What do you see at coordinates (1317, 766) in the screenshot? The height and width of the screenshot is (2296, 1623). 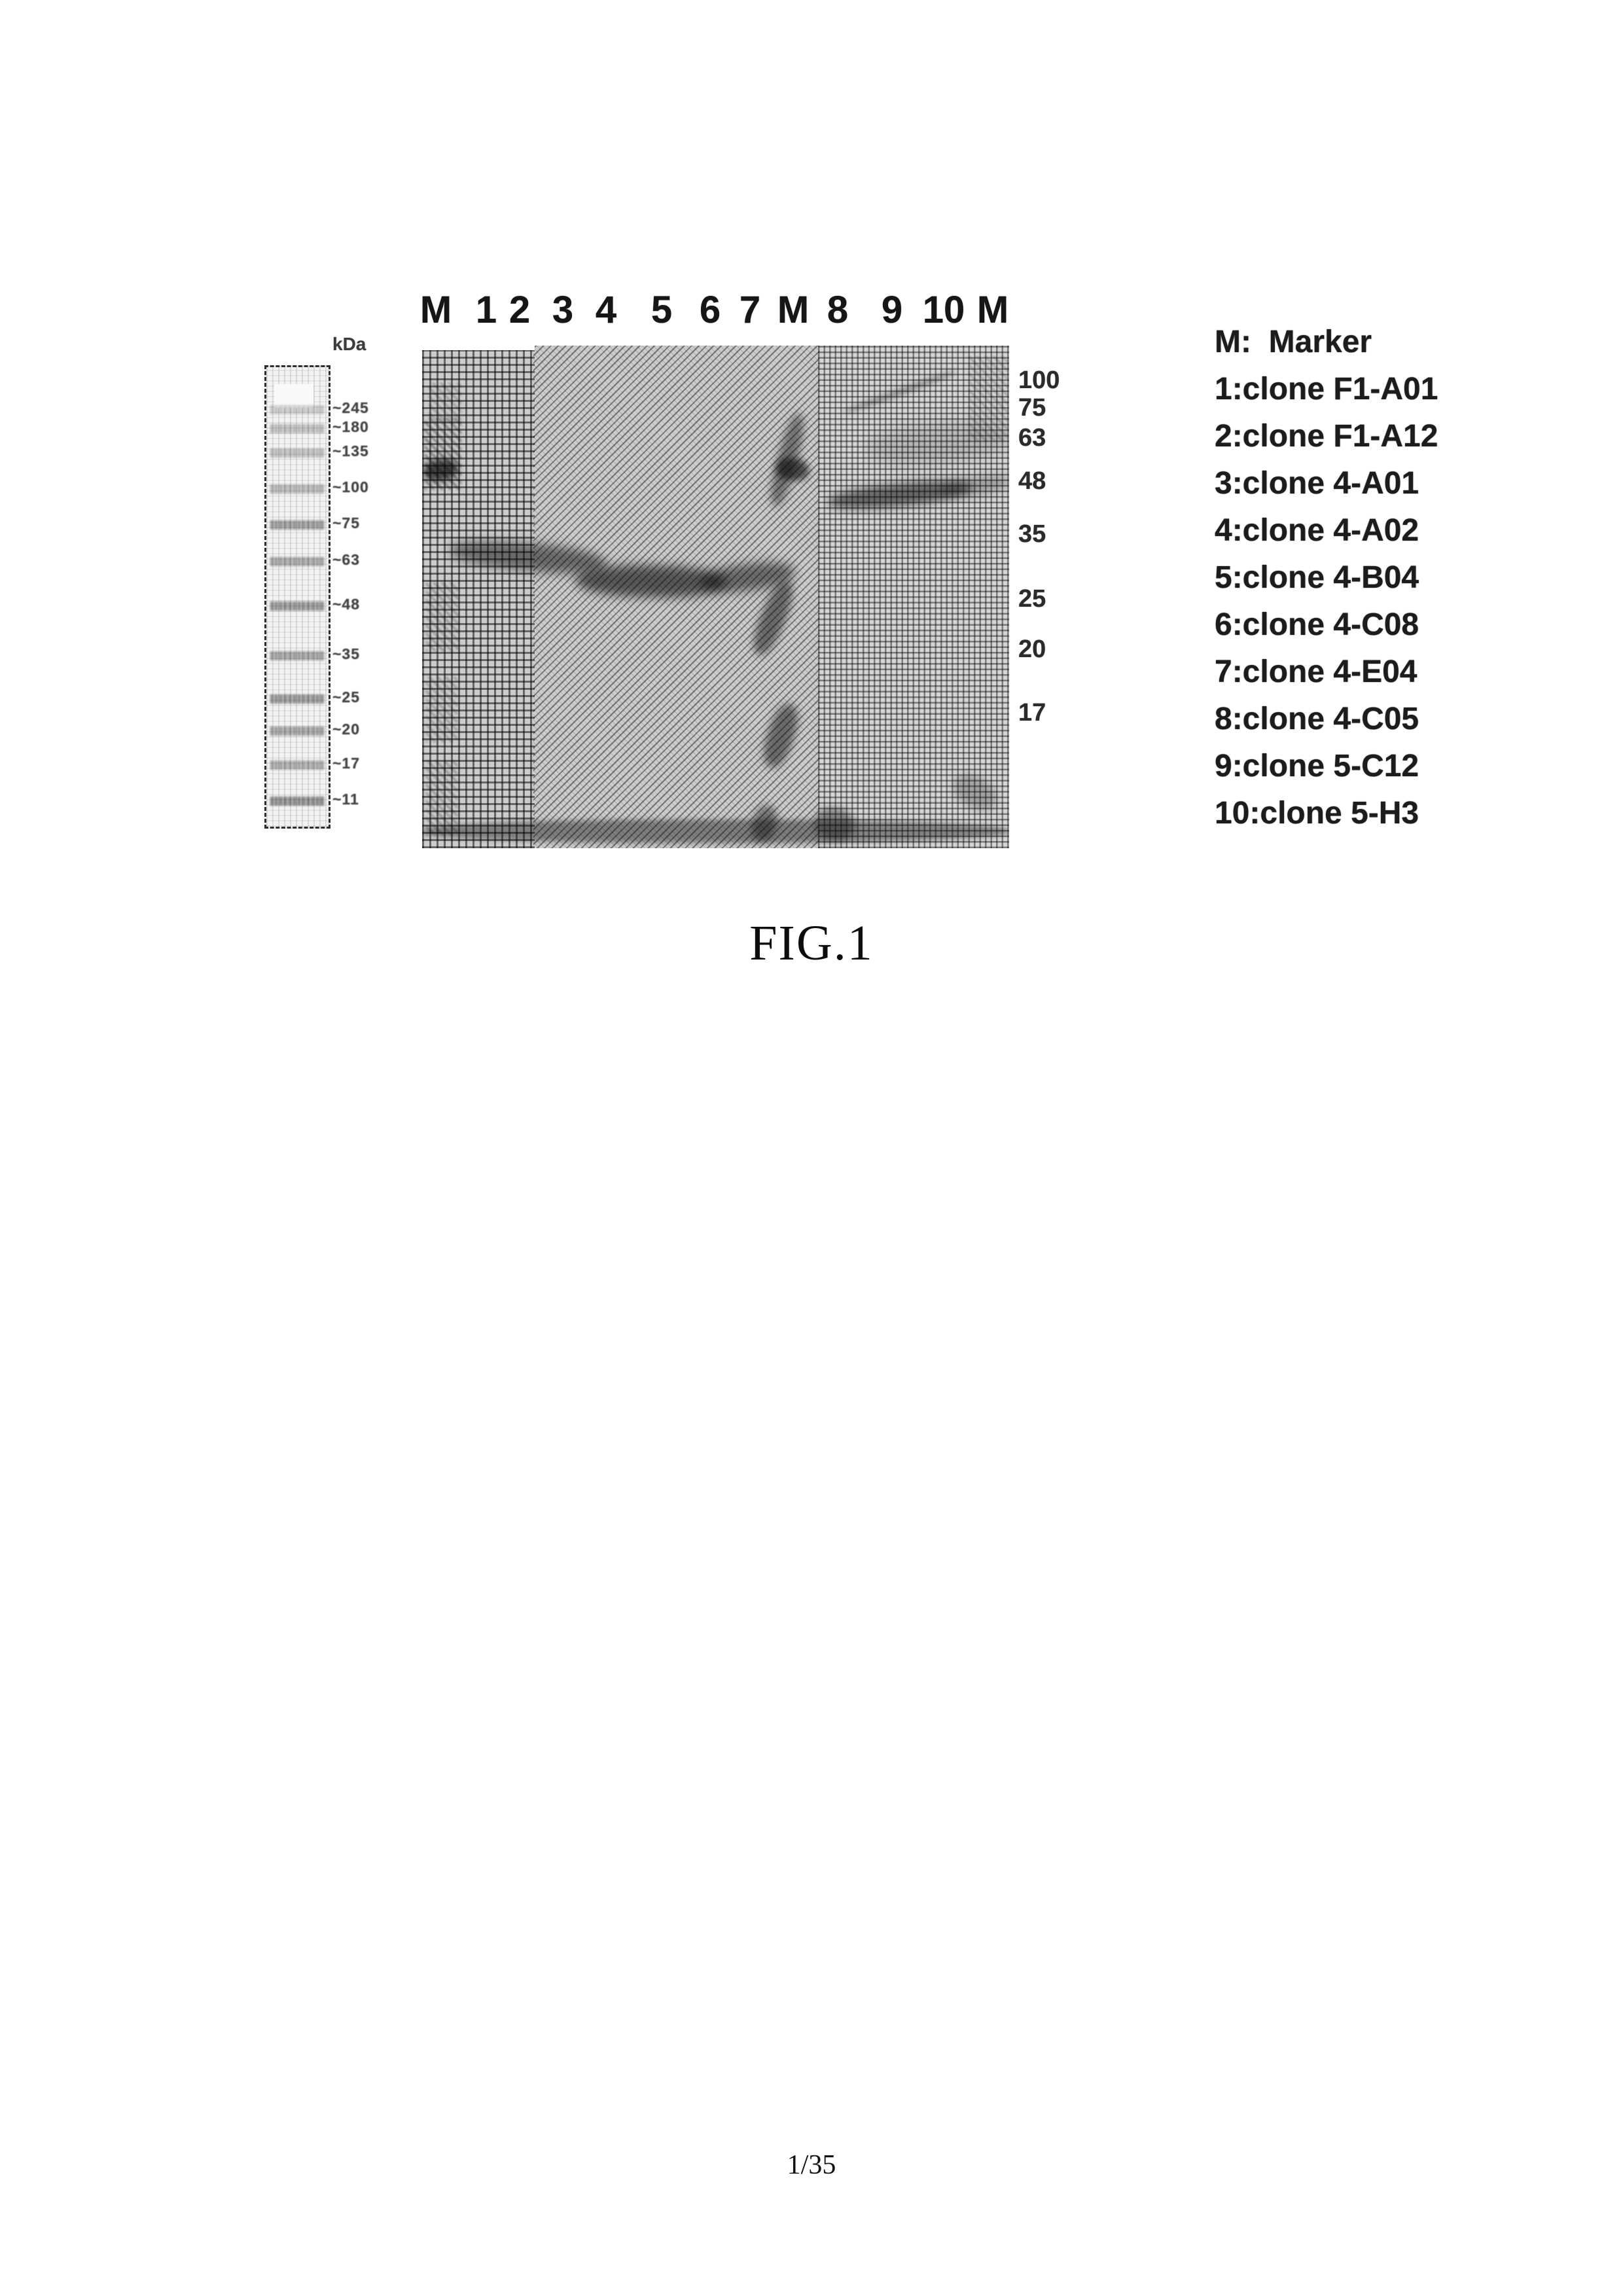 I see `legend-line: 9:clone 5-C12` at bounding box center [1317, 766].